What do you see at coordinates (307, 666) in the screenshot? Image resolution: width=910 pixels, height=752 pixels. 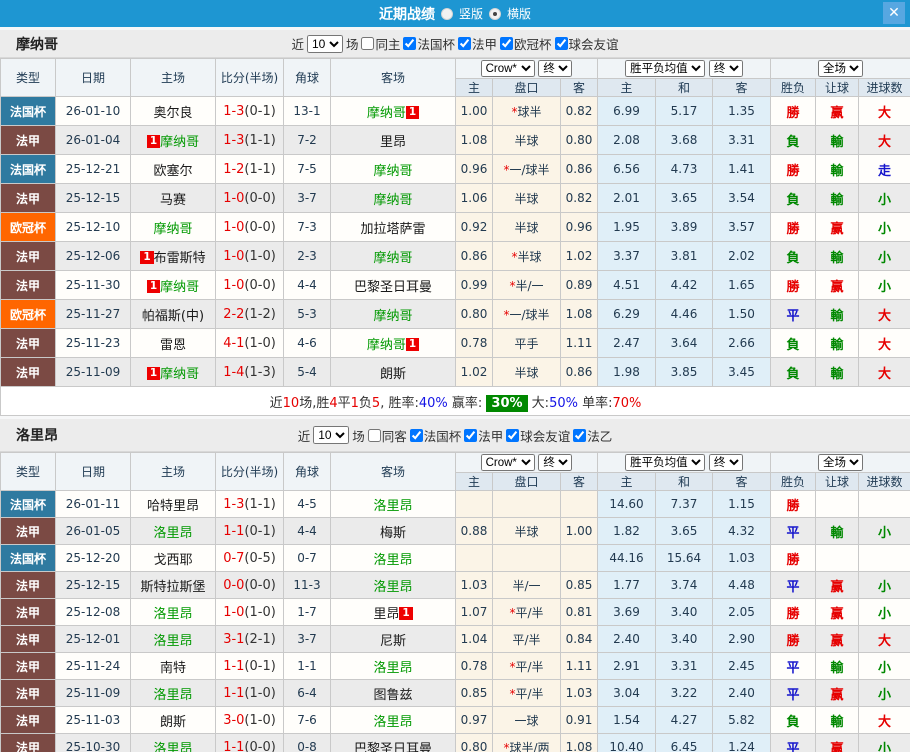 I see `corner-count: 1-1` at bounding box center [307, 666].